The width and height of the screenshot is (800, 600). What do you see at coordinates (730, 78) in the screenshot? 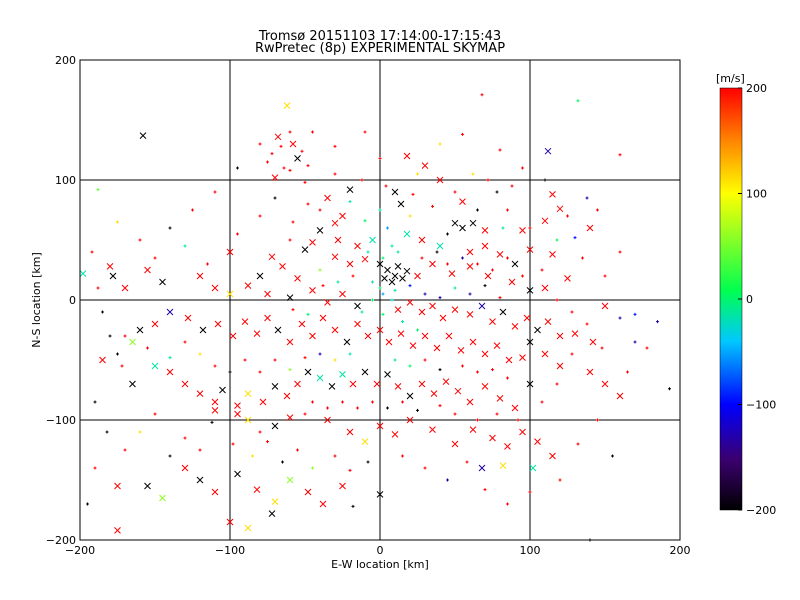
I see `colorbar-label: [m/s]` at bounding box center [730, 78].